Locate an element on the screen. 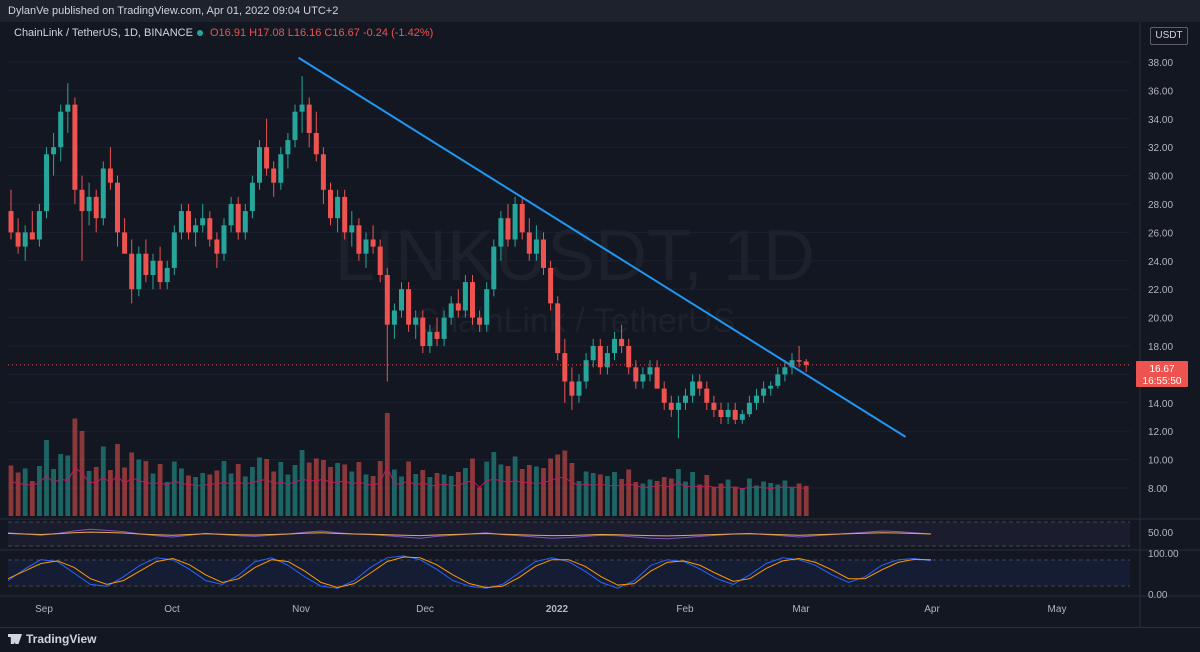 The image size is (1200, 652). rsi-axis-label: 50.00 is located at coordinates (1160, 533).